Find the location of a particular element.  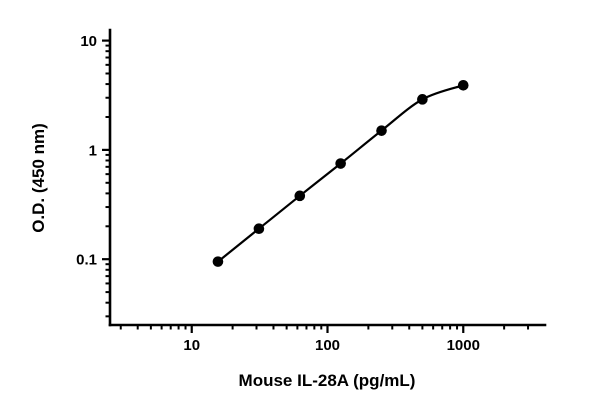

y-axis-title: O.D. (450 nm) is located at coordinates (38, 178).